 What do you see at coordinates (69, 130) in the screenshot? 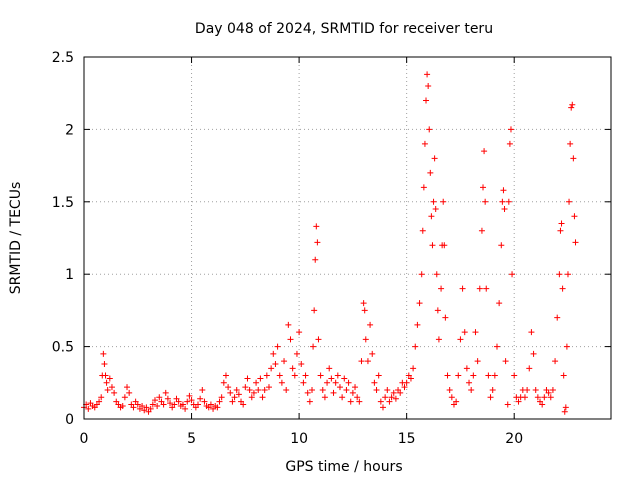
I see `y-tick-label: 2` at bounding box center [69, 130].